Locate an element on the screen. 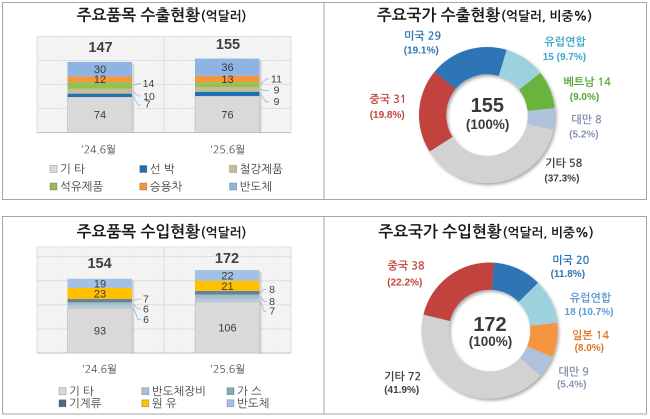 The height and width of the screenshot is (419, 650). svg-text: 154 is located at coordinates (99, 264).